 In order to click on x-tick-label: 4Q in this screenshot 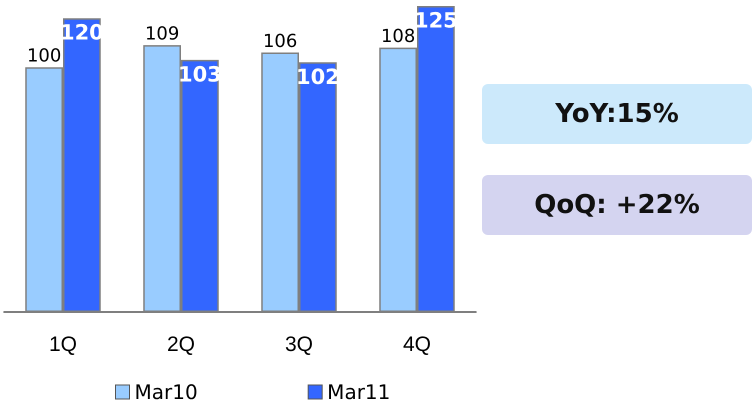, I will do `click(417, 344)`.